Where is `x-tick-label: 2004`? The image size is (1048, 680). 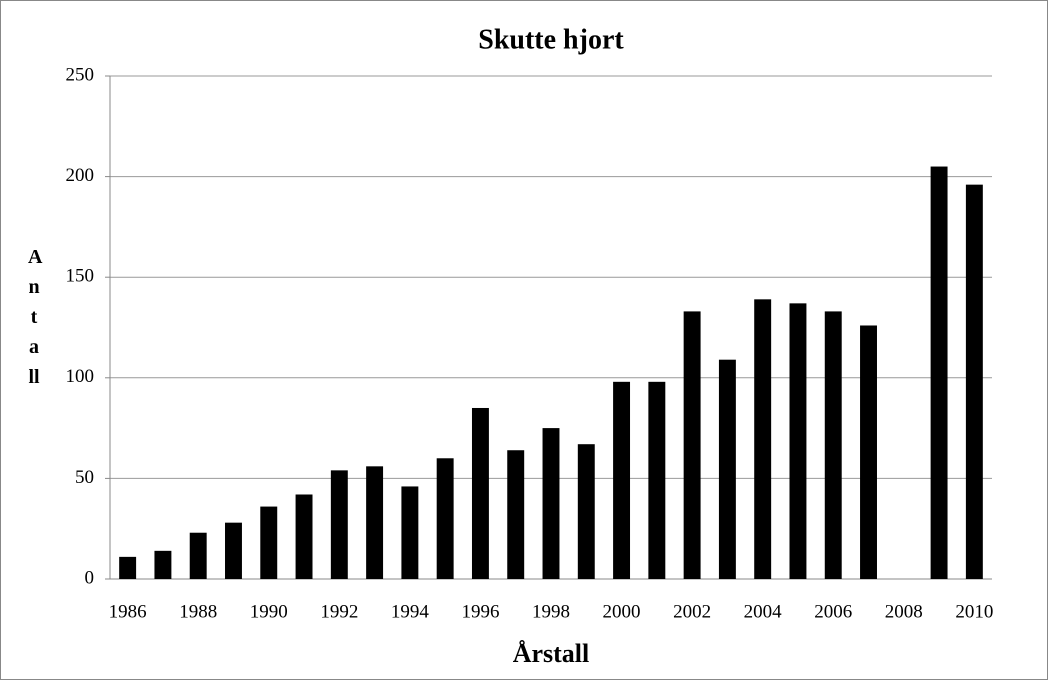 x-tick-label: 2004 is located at coordinates (763, 611).